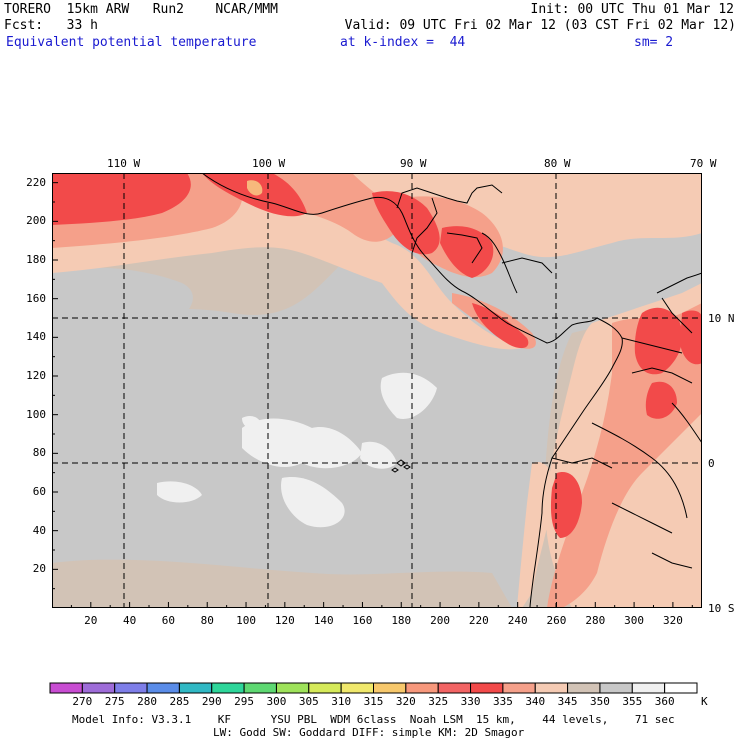  I want to click on colorbar-label: 310, so click(341, 701).